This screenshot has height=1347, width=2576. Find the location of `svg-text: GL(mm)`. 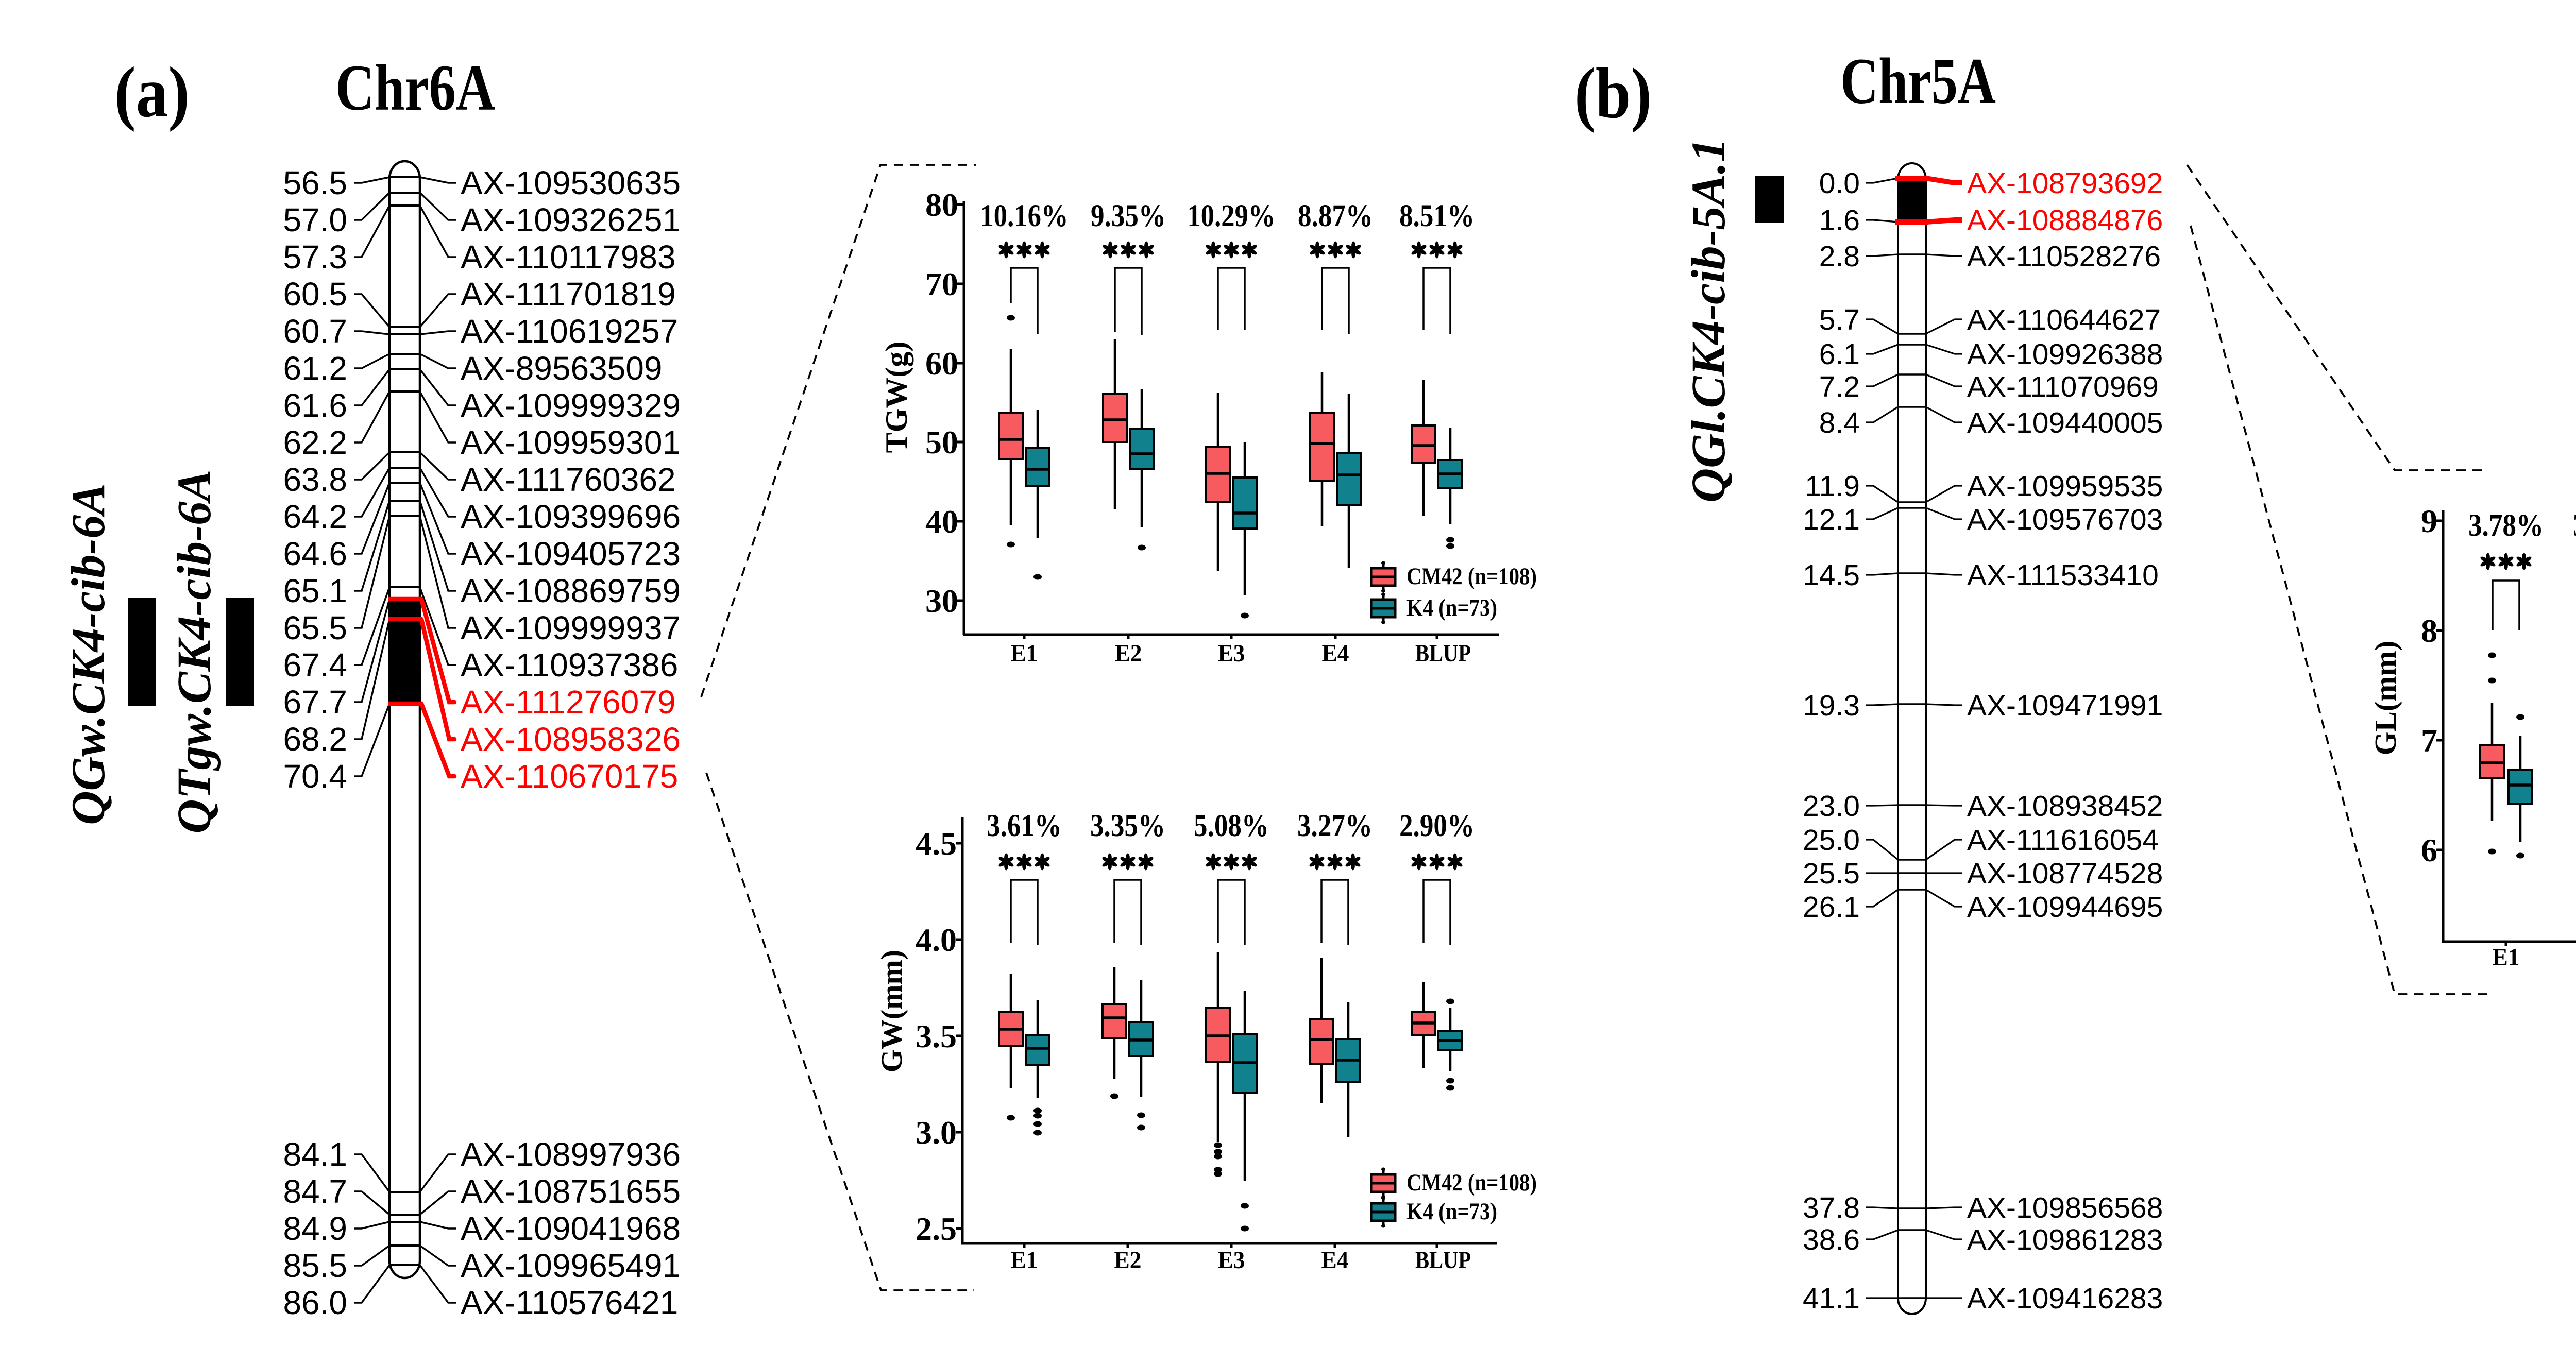

svg-text: GL(mm) is located at coordinates (2385, 698).